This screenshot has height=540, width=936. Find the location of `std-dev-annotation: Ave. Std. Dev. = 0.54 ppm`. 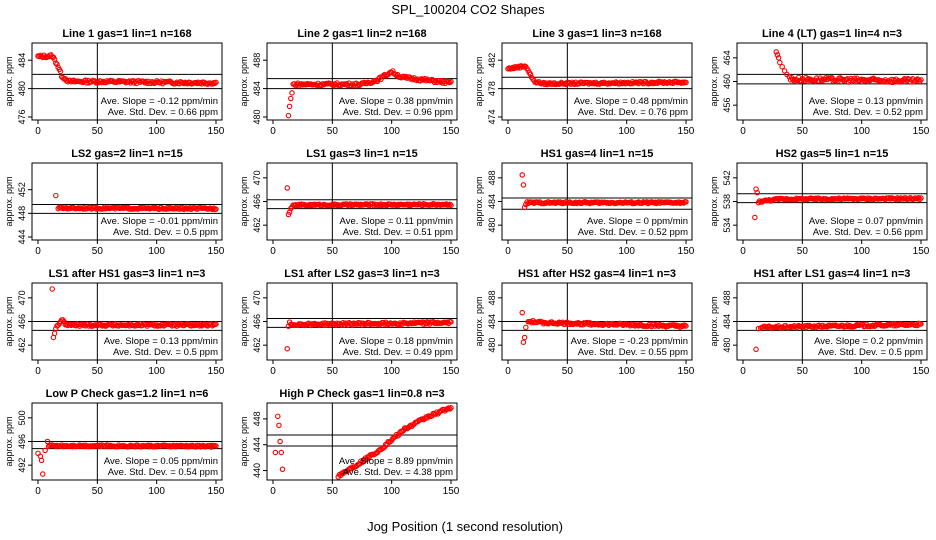

std-dev-annotation: Ave. Std. Dev. = 0.54 ppm is located at coordinates (163, 472).